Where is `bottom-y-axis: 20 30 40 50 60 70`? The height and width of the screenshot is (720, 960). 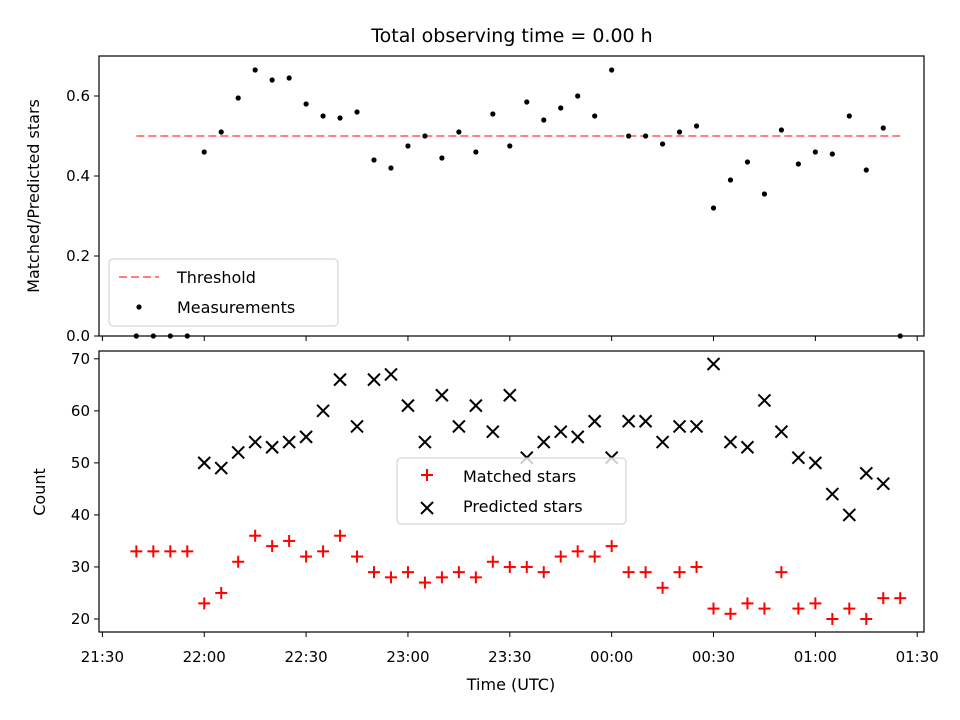 bottom-y-axis: 20 30 40 50 60 70 is located at coordinates (85, 489).